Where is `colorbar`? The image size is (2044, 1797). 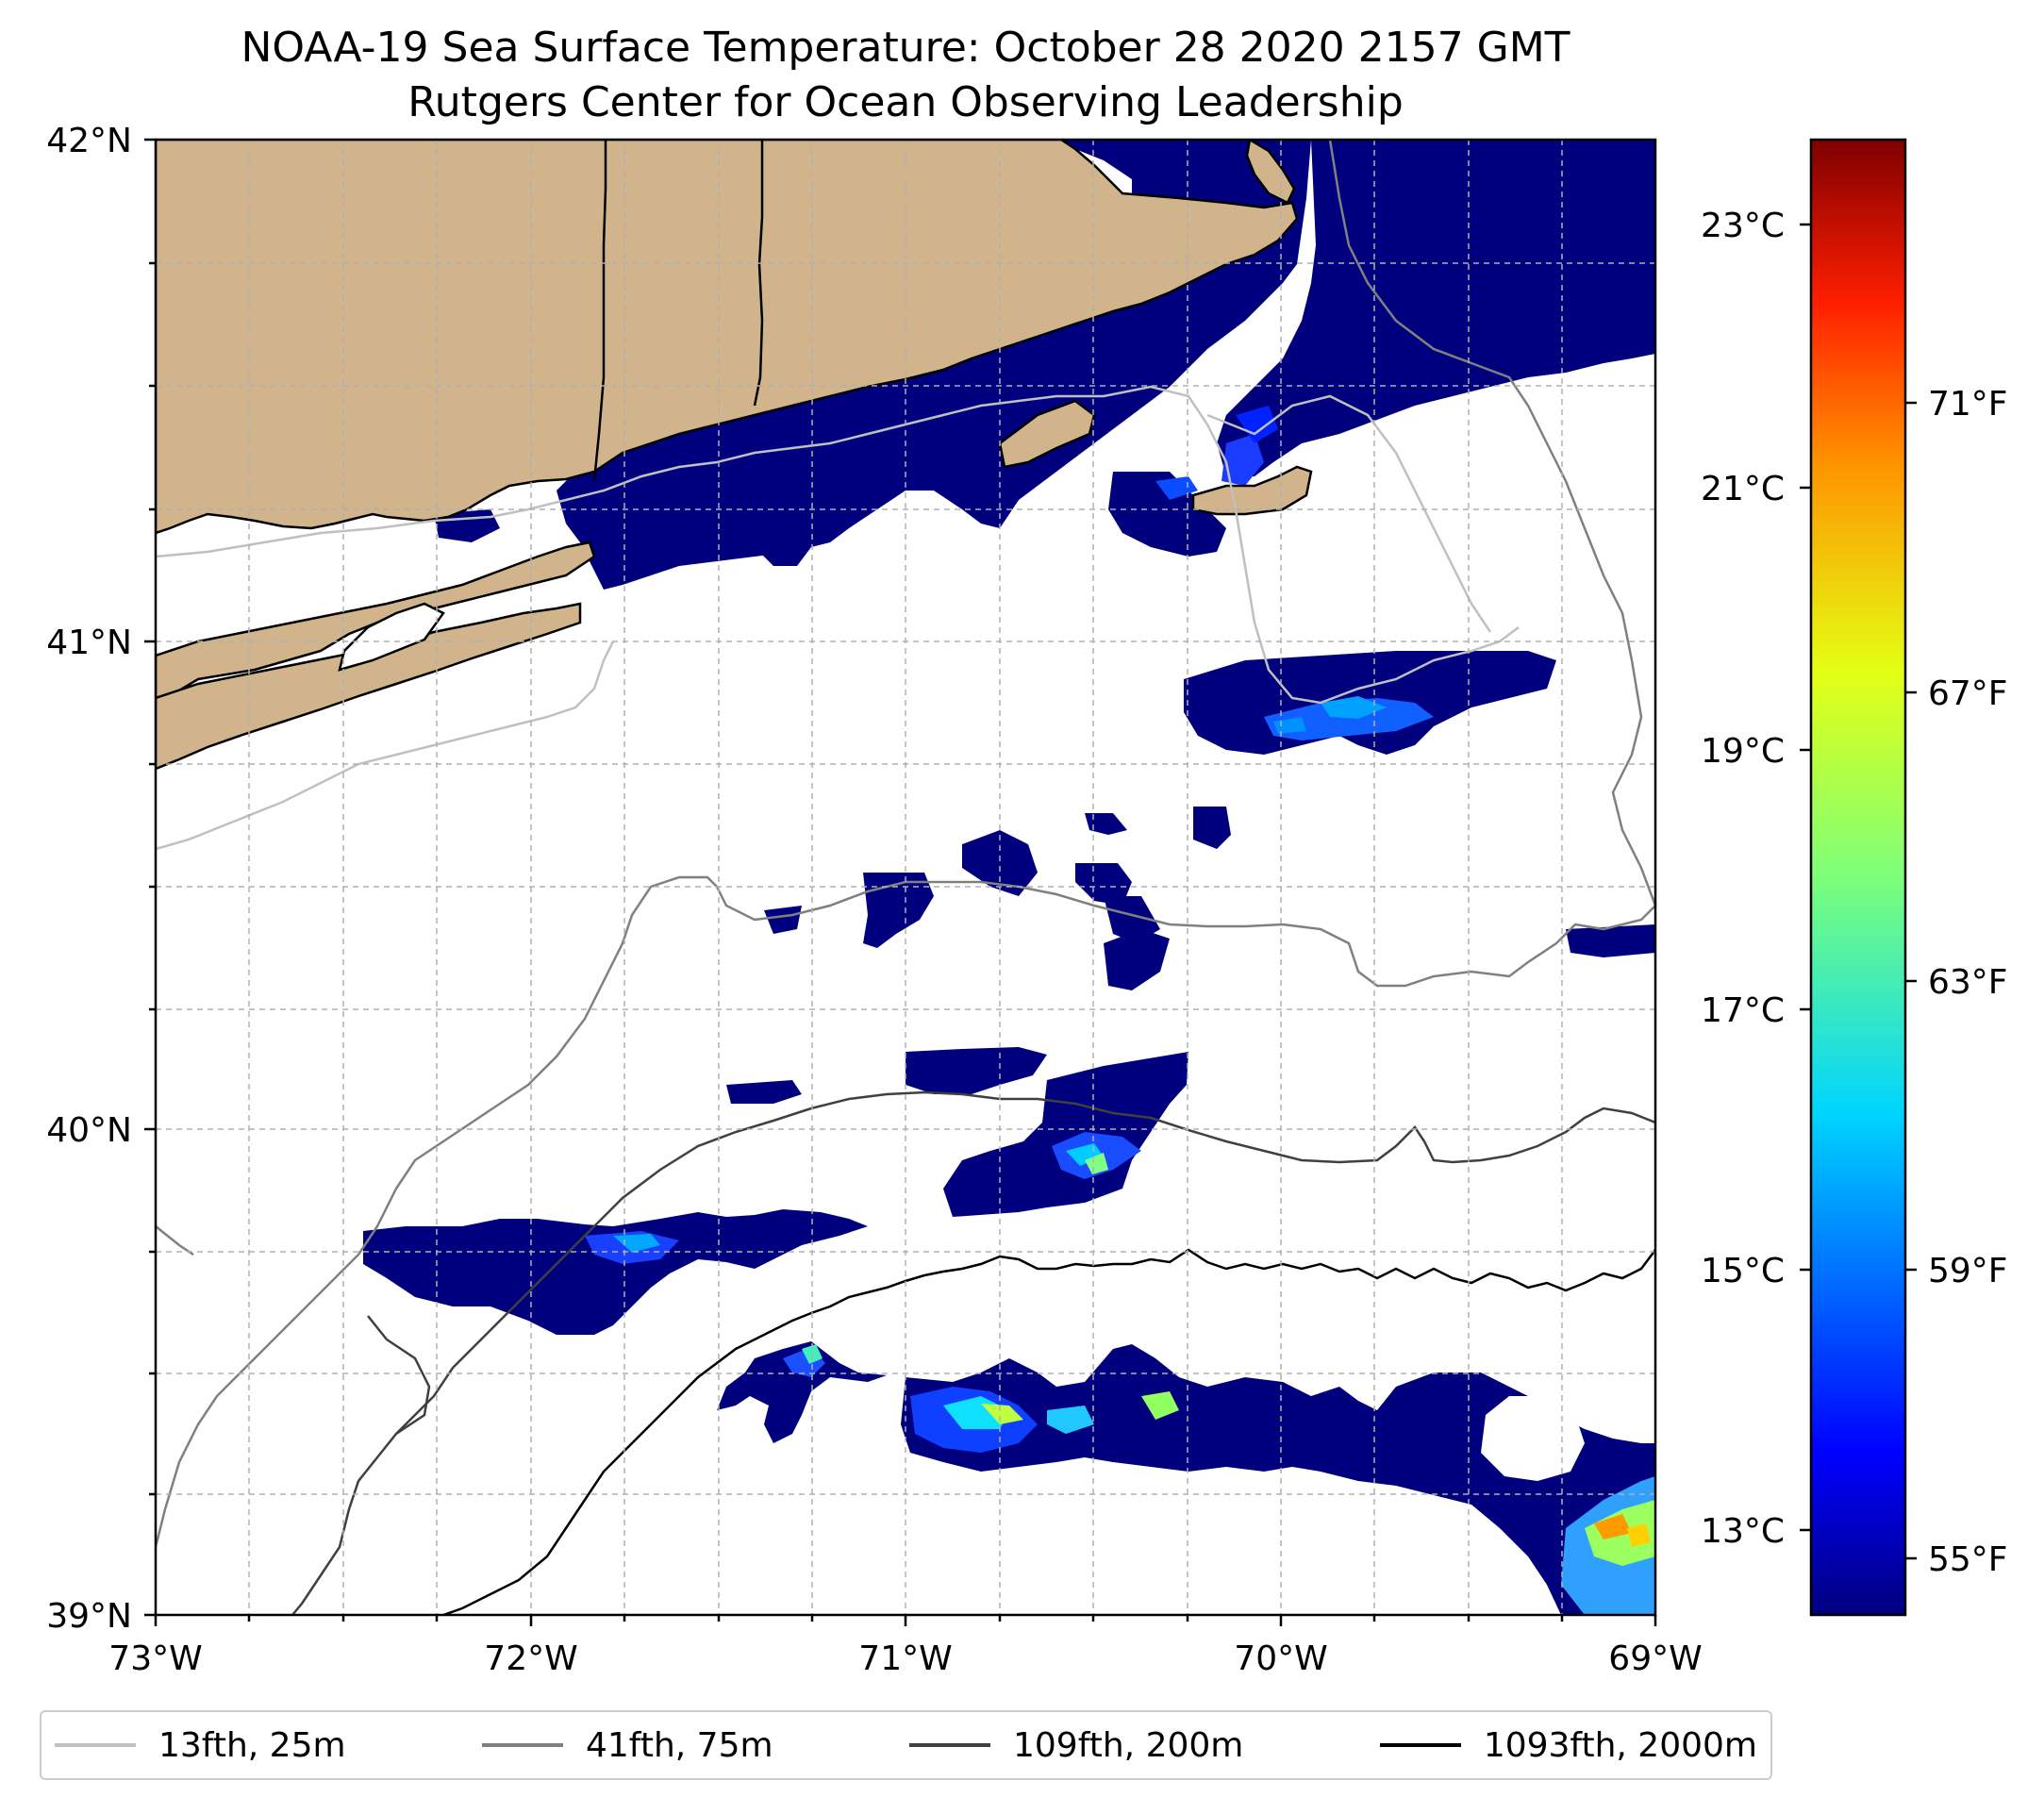 colorbar is located at coordinates (1858, 877).